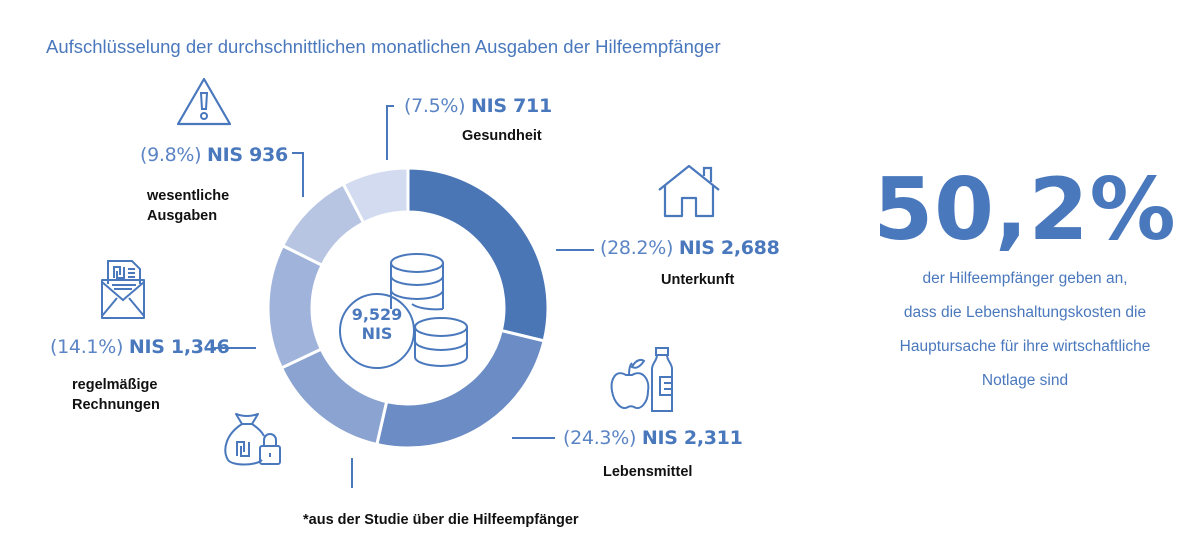 The width and height of the screenshot is (1200, 559). Describe the element at coordinates (377, 314) in the screenshot. I see `center-total-value: 9,529` at that location.